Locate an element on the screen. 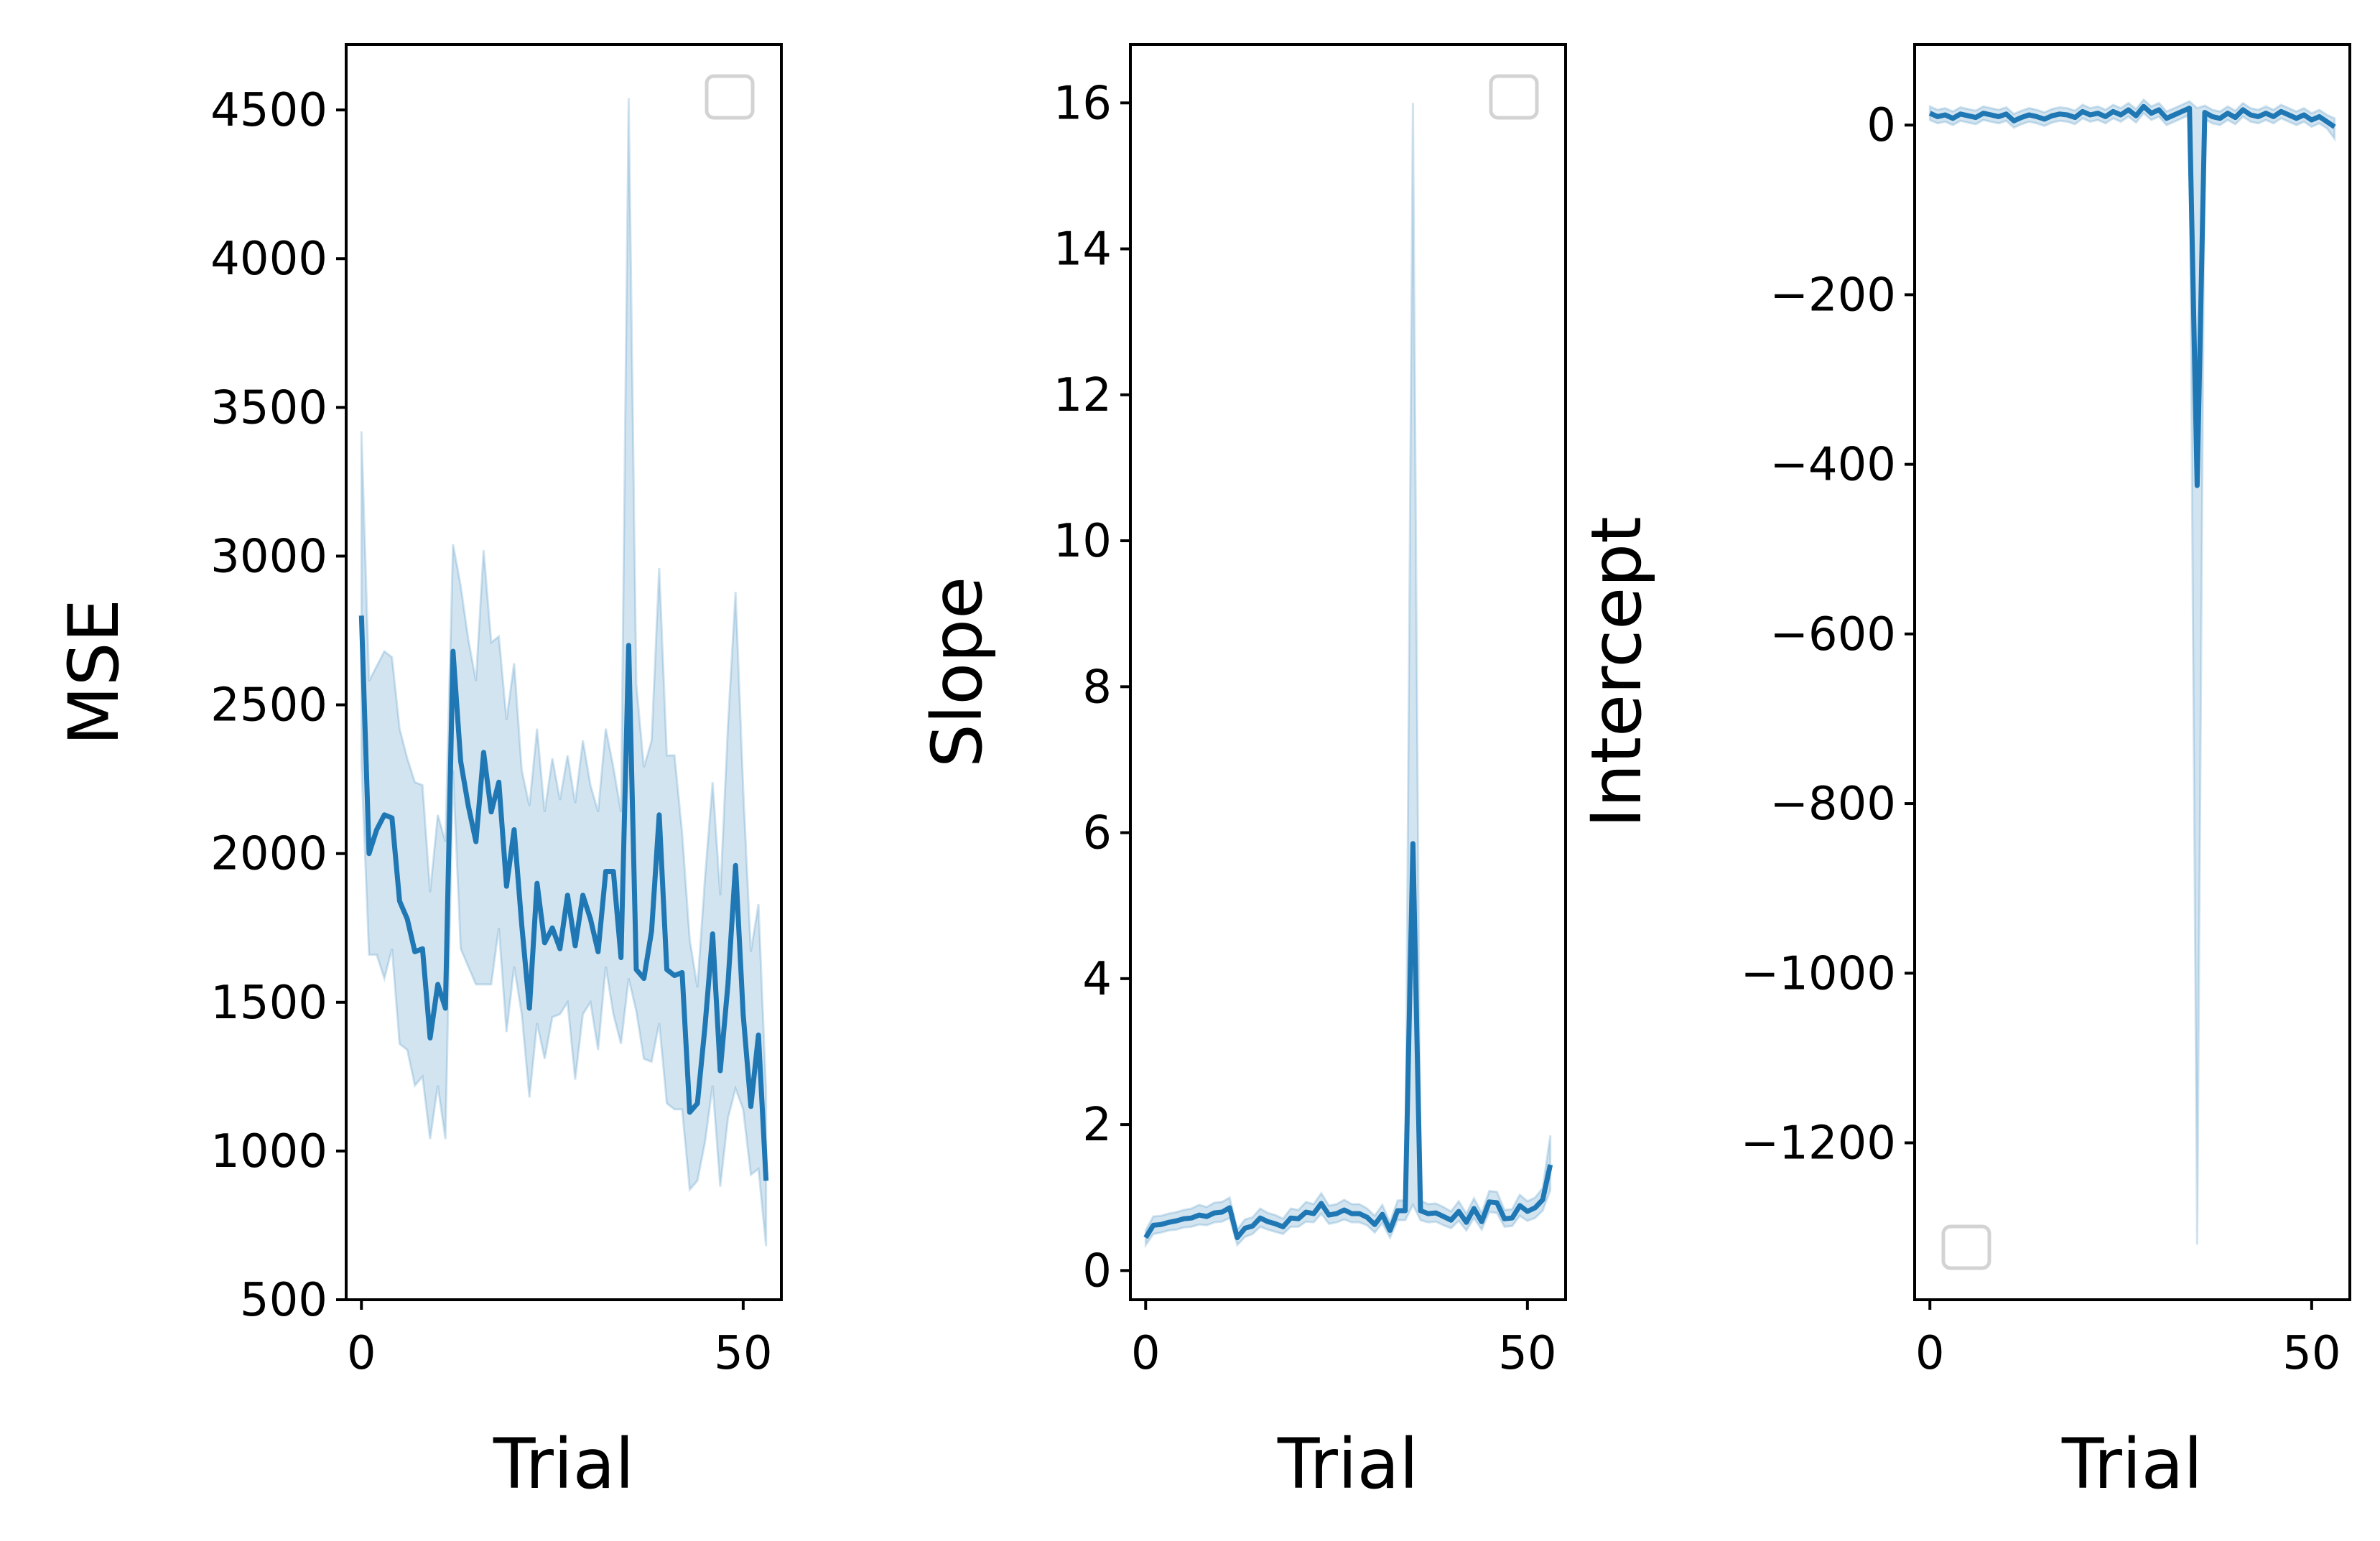 Image resolution: width=2380 pixels, height=1541 pixels. mse-legend-box is located at coordinates (730, 97).